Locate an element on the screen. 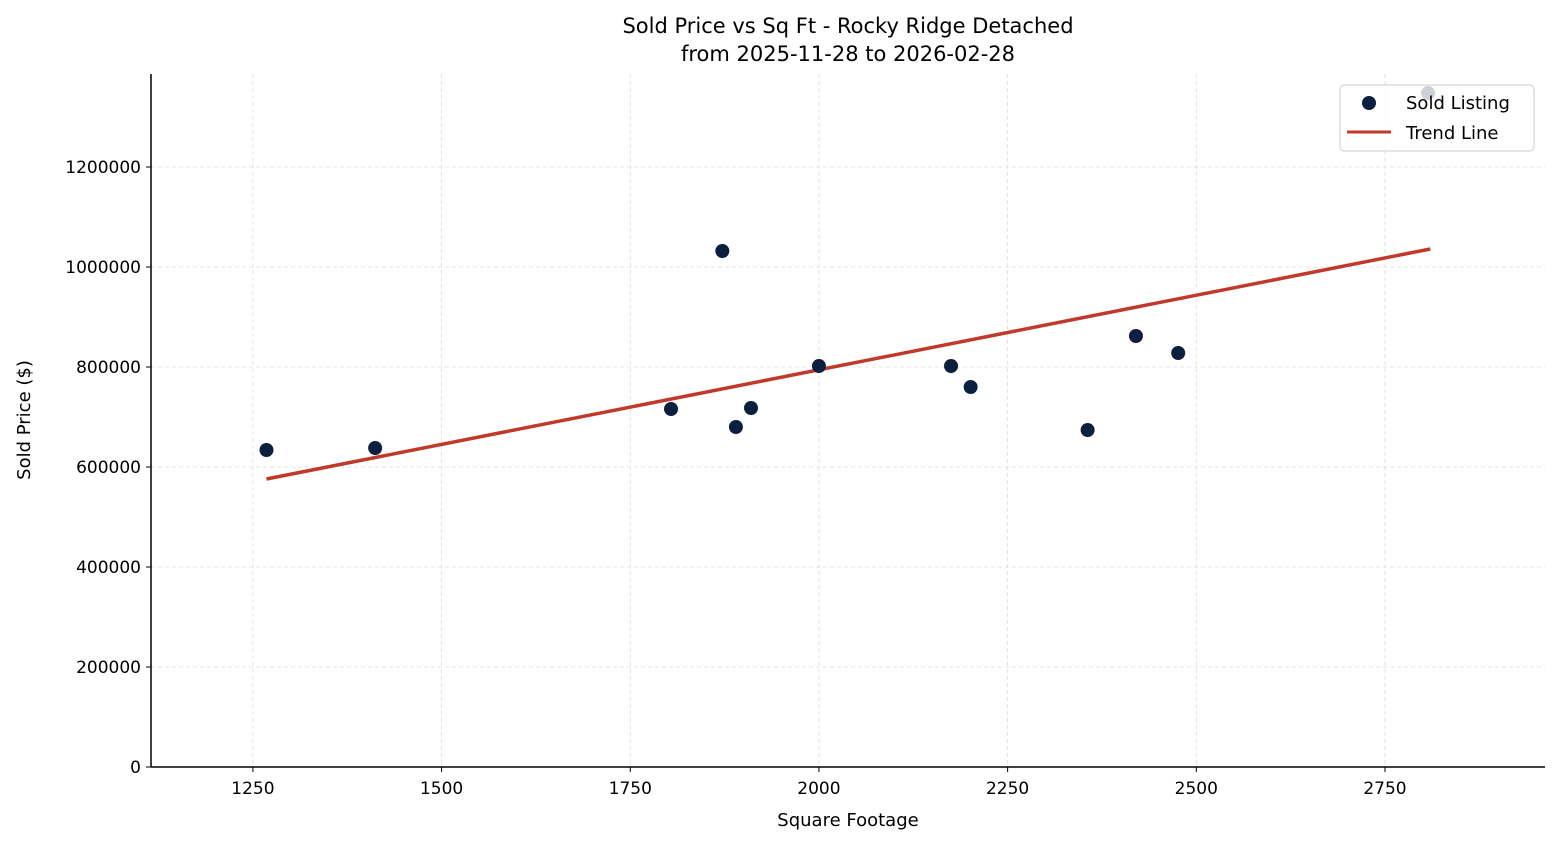 The image size is (1560, 845). y-tick-label: 1200000 is located at coordinates (103, 168).